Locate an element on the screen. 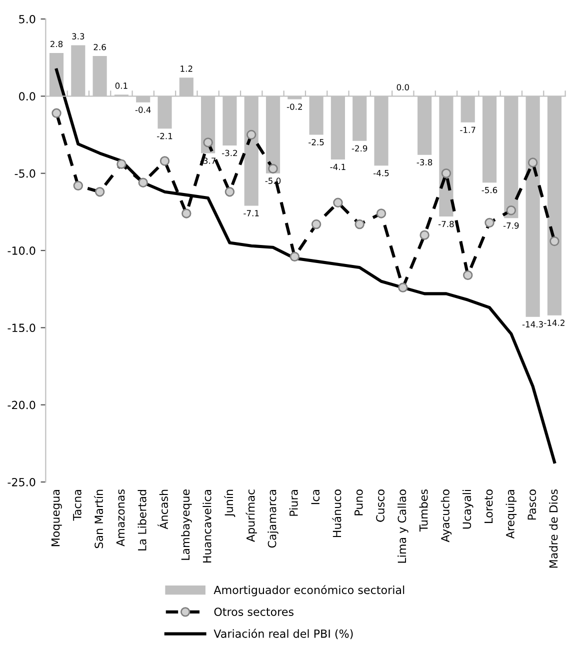 The height and width of the screenshot is (650, 571). data-label: -4.5 is located at coordinates (381, 173).